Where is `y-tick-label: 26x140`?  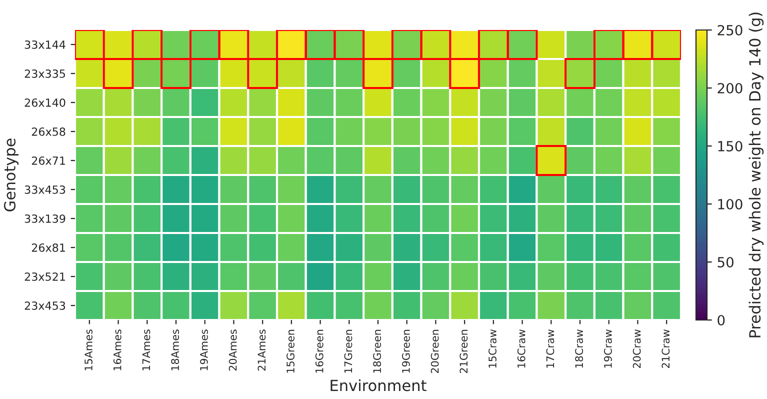 y-tick-label: 26x140 is located at coordinates (45, 102).